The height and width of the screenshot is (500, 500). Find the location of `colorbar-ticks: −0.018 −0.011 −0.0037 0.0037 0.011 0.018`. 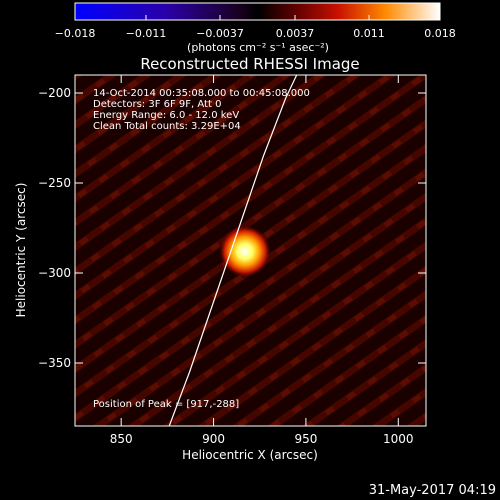

colorbar-ticks: −0.018 −0.011 −0.0037 0.0037 0.011 0.018 is located at coordinates (255, 27).